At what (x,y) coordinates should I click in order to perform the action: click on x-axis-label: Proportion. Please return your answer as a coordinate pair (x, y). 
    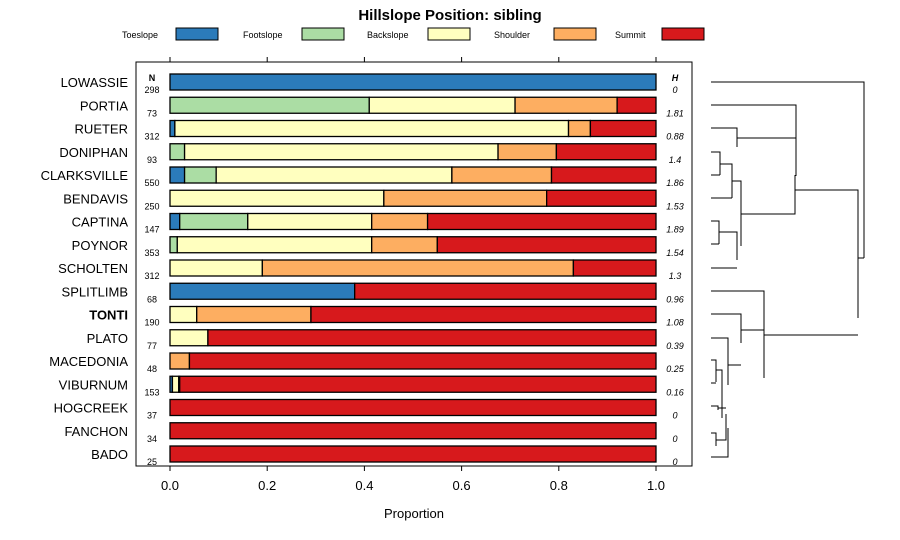
    Looking at the image, I should click on (414, 513).